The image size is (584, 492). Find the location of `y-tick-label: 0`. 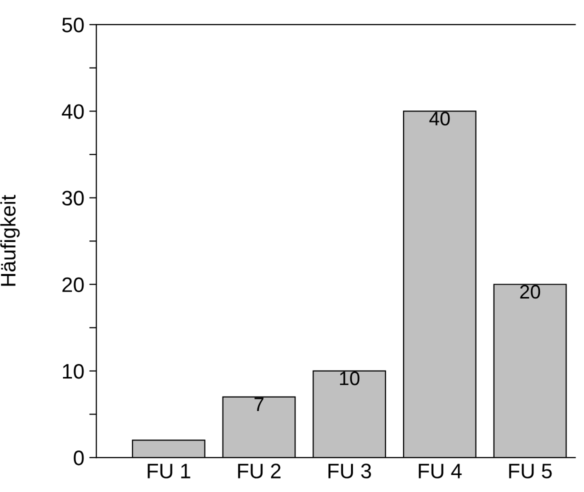

y-tick-label: 0 is located at coordinates (79, 458).